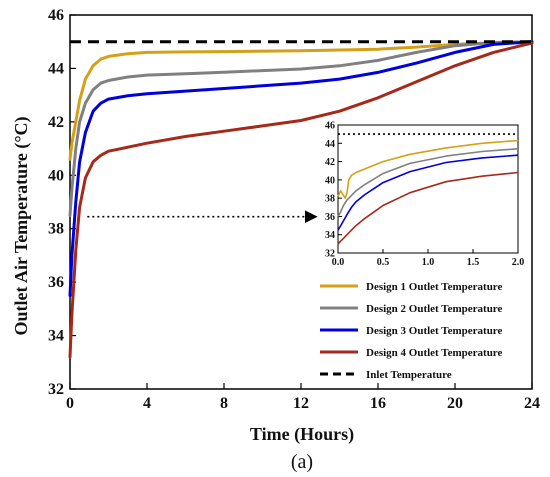  Describe the element at coordinates (338, 262) in the screenshot. I see `inset-x-tick-label: 0.0` at that location.